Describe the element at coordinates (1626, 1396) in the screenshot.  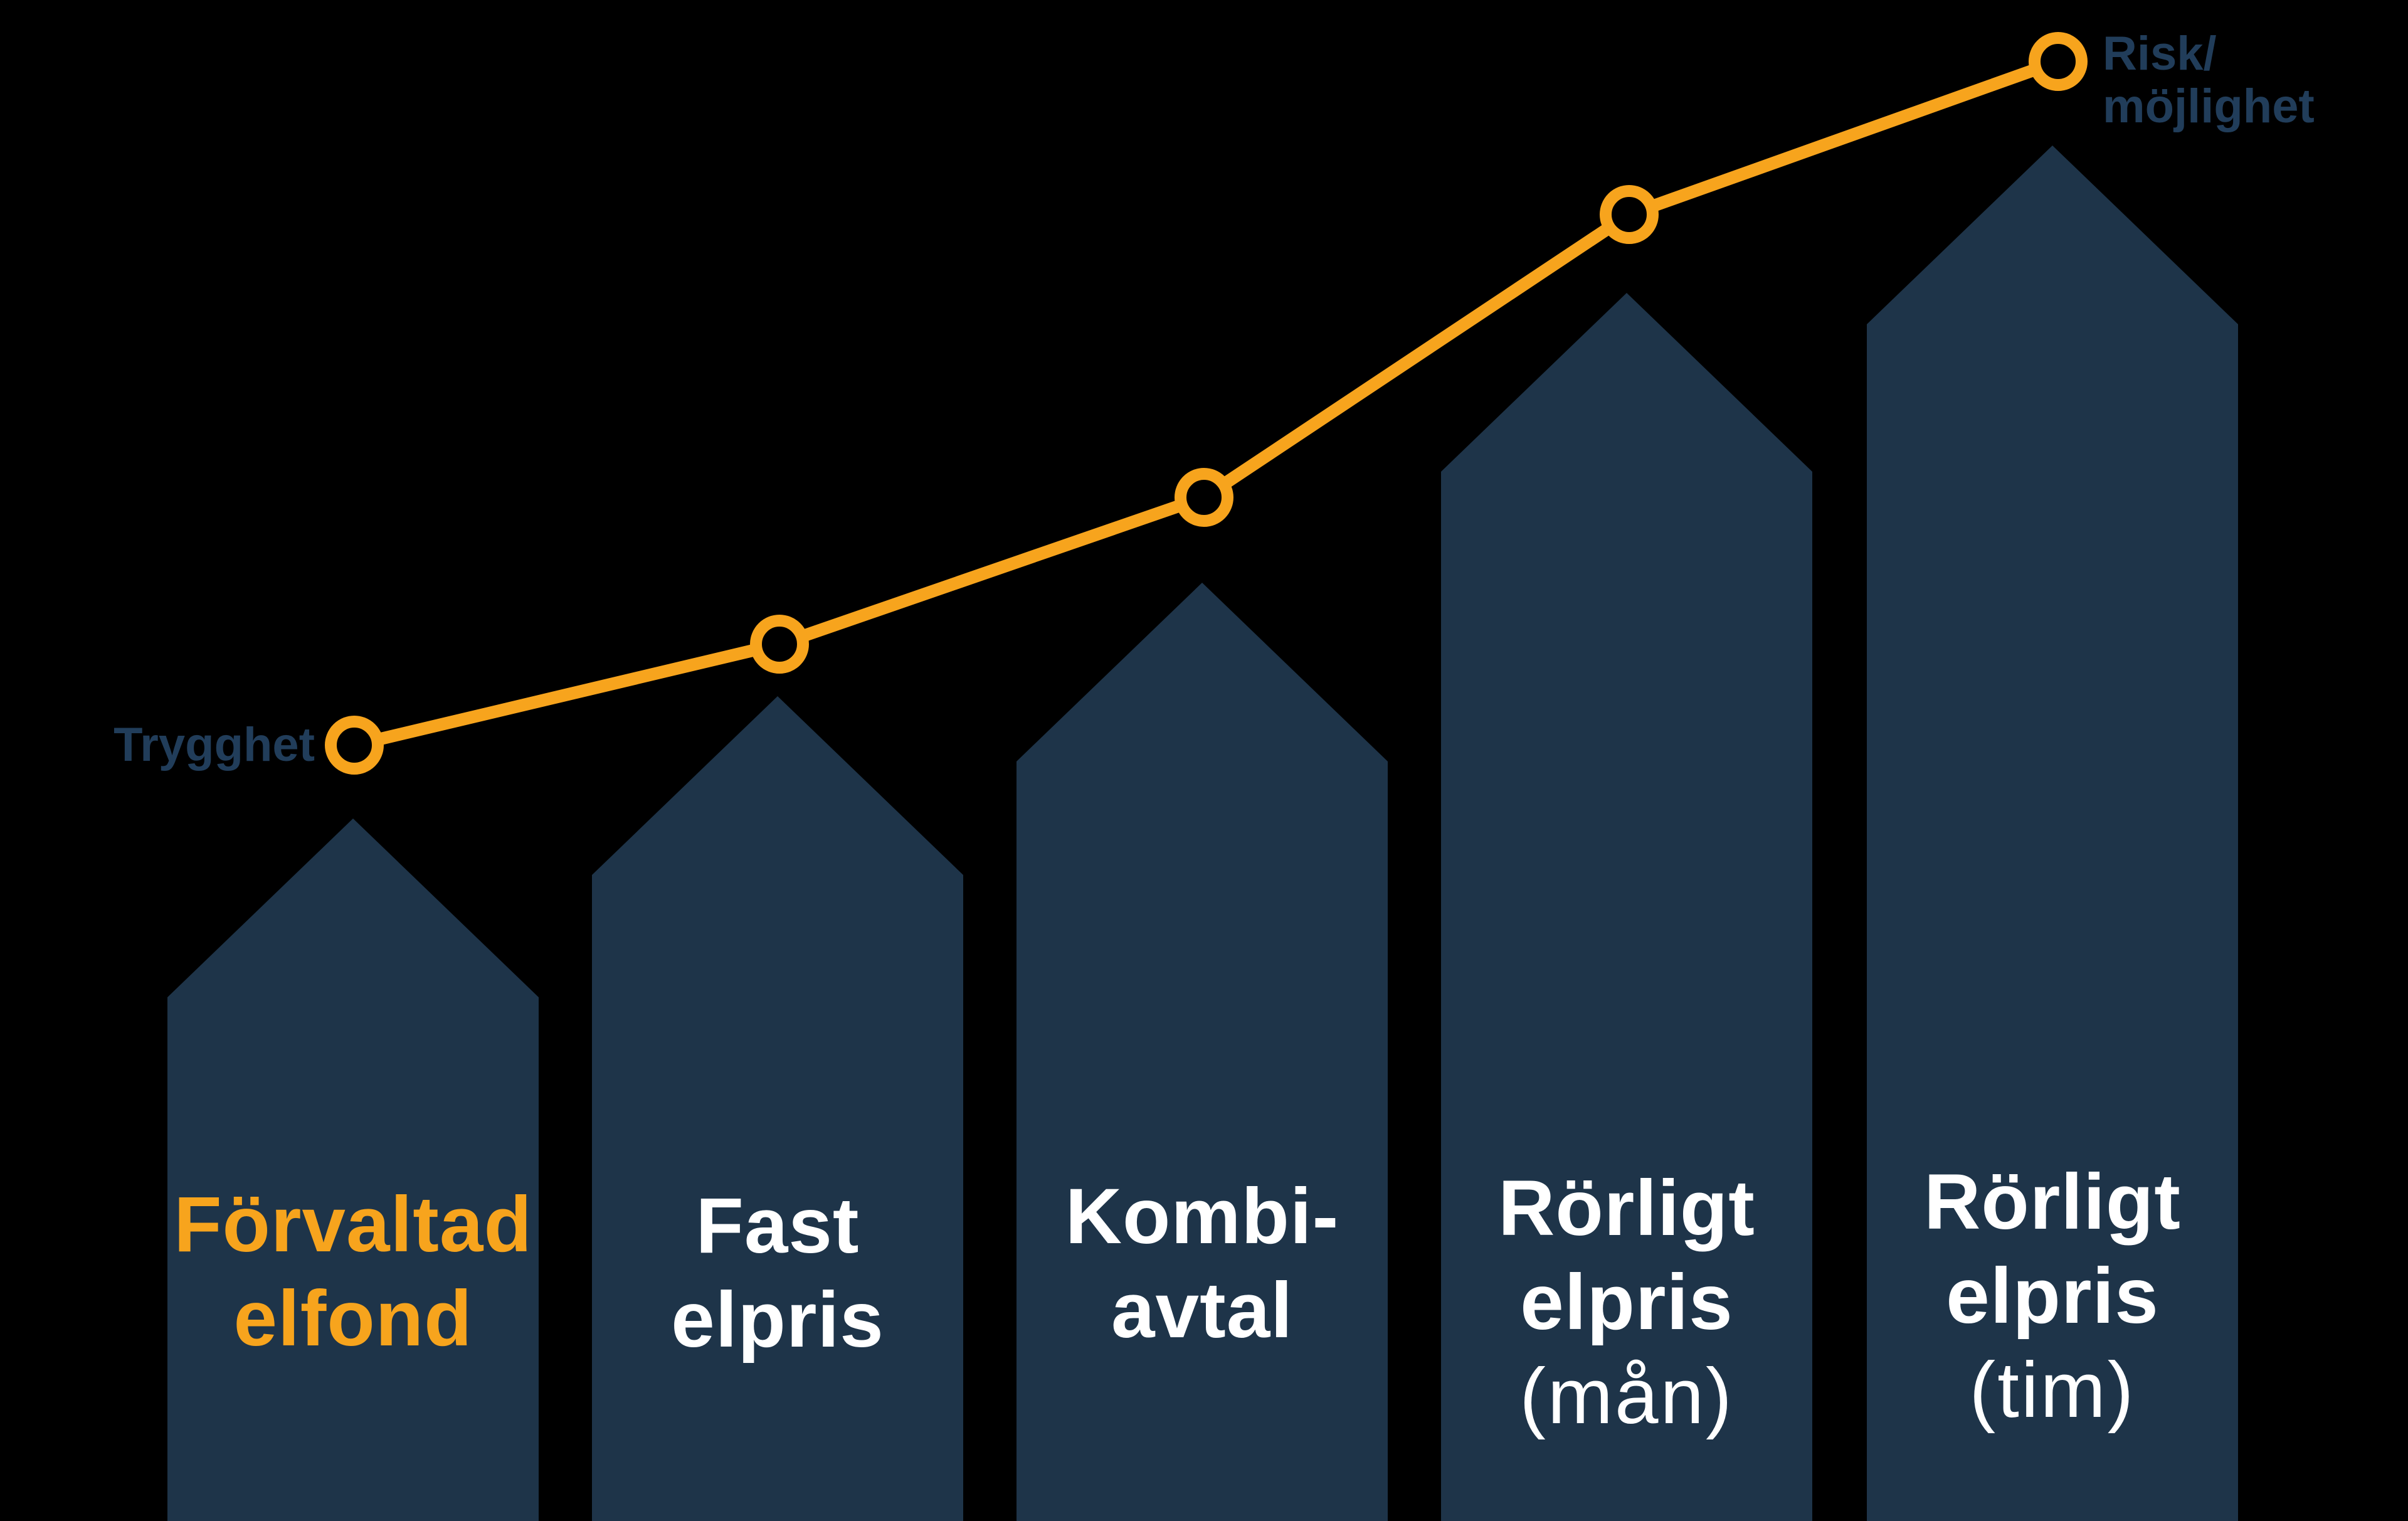
I see `bar-label-line: (mån)` at that location.